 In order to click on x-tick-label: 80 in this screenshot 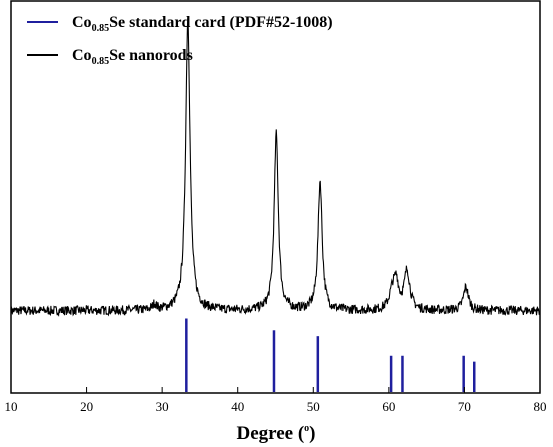, I will do `click(540, 406)`.